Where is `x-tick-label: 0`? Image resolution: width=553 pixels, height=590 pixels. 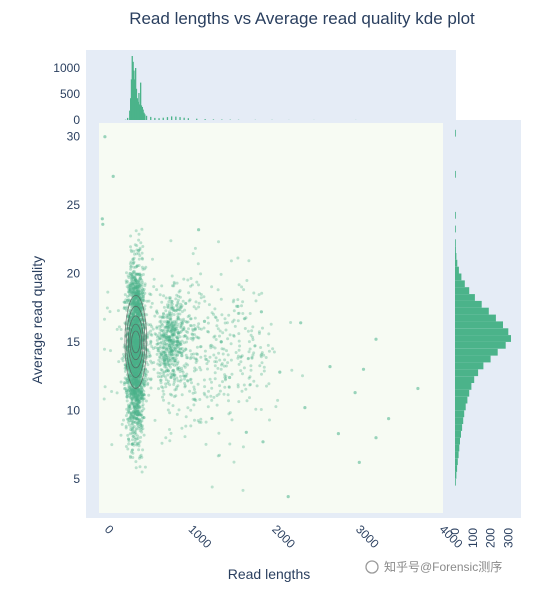 x-tick-label: 0 is located at coordinates (109, 529).